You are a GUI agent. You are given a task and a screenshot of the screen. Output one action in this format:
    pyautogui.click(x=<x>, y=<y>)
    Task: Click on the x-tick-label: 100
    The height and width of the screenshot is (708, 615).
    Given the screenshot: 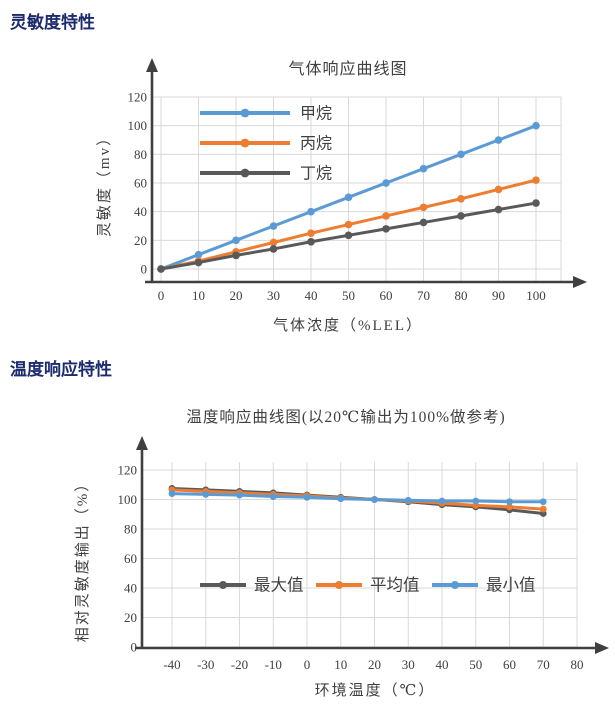 What is the action you would take?
    pyautogui.click(x=536, y=295)
    